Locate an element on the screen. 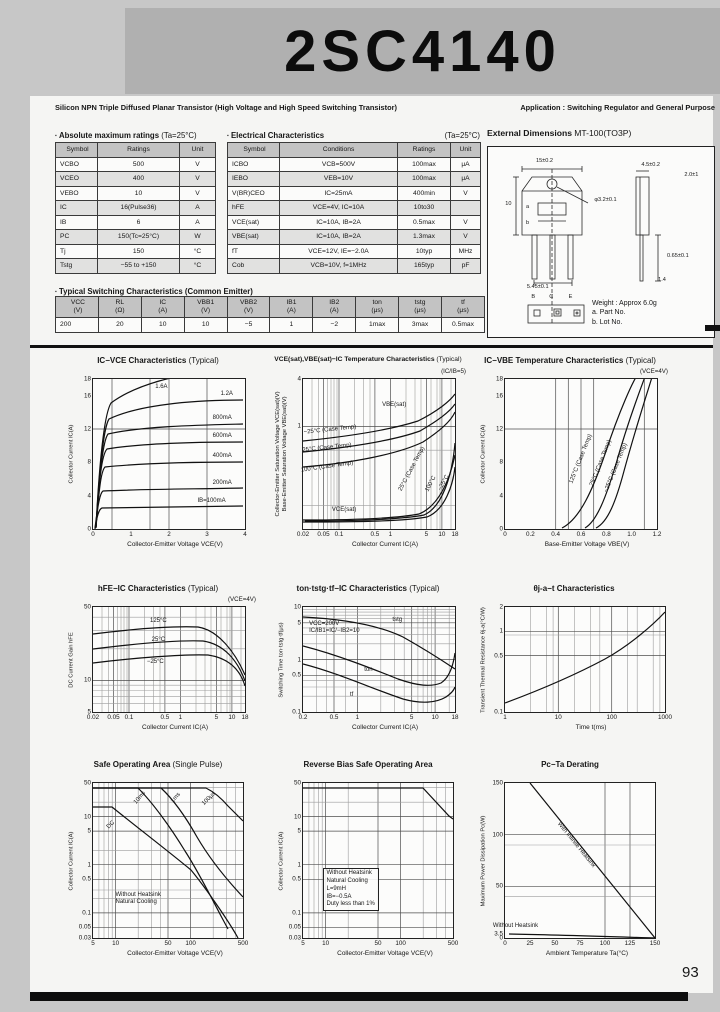 The image size is (720, 1012). x-tick-label: 1000 is located at coordinates (665, 717).